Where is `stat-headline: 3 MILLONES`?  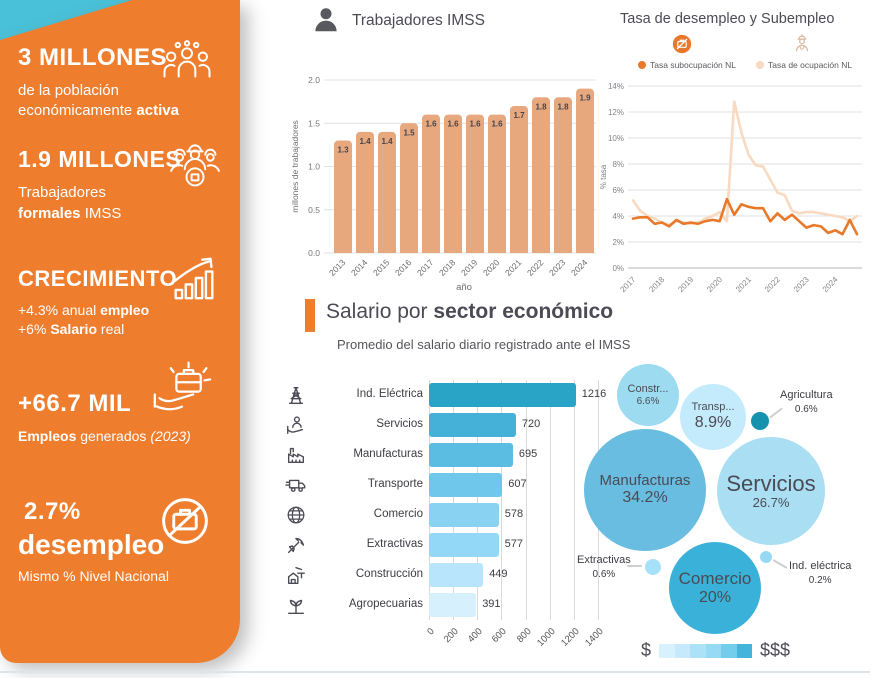
stat-headline: 3 MILLONES is located at coordinates (93, 57).